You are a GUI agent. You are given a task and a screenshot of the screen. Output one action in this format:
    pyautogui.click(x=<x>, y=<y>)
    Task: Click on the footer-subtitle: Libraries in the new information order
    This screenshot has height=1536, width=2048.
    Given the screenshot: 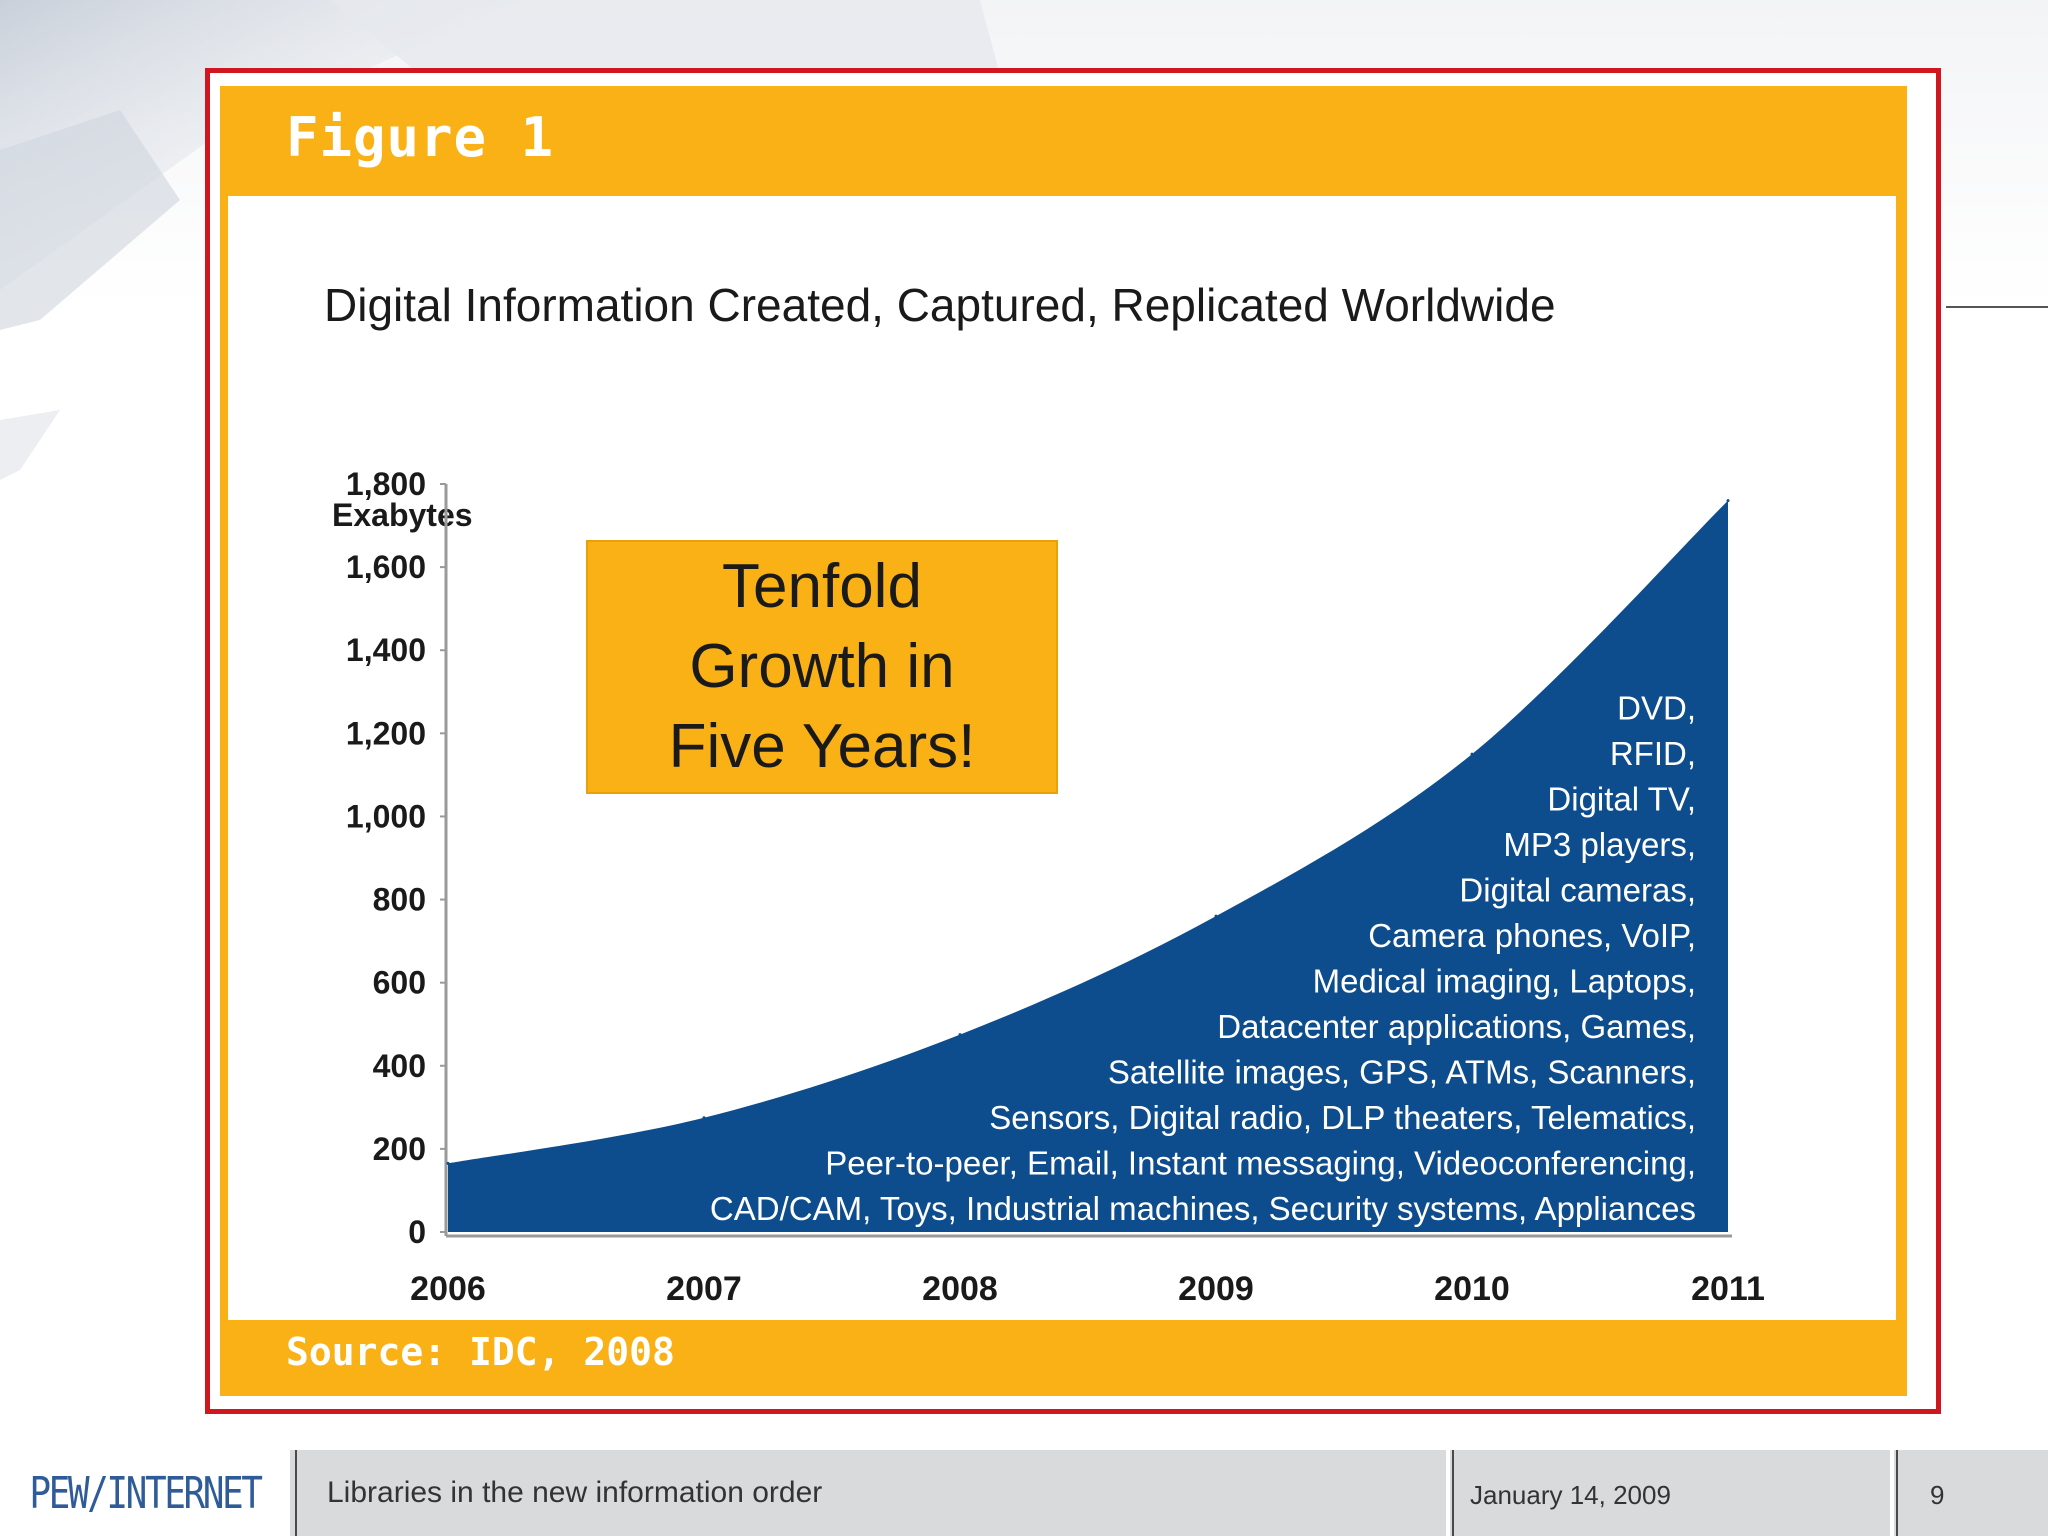 What is the action you would take?
    pyautogui.click(x=575, y=1492)
    